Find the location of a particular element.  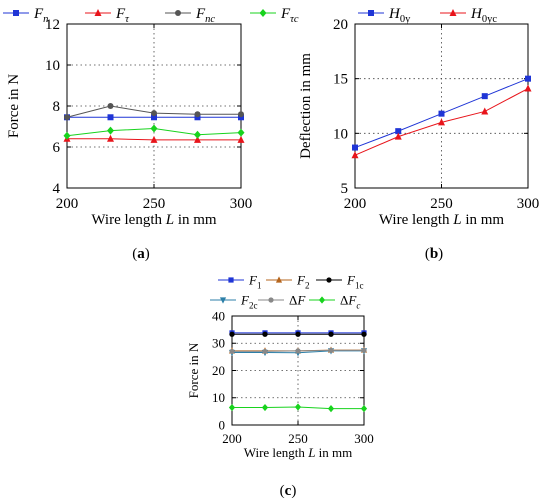

y-tick-label: 30 is located at coordinates (218, 343).